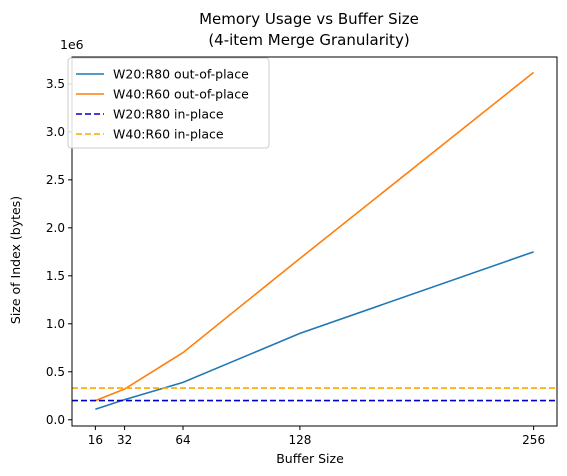  I want to click on chart-title-line-1: Memory Usage vs Buffer Size, so click(309, 19).